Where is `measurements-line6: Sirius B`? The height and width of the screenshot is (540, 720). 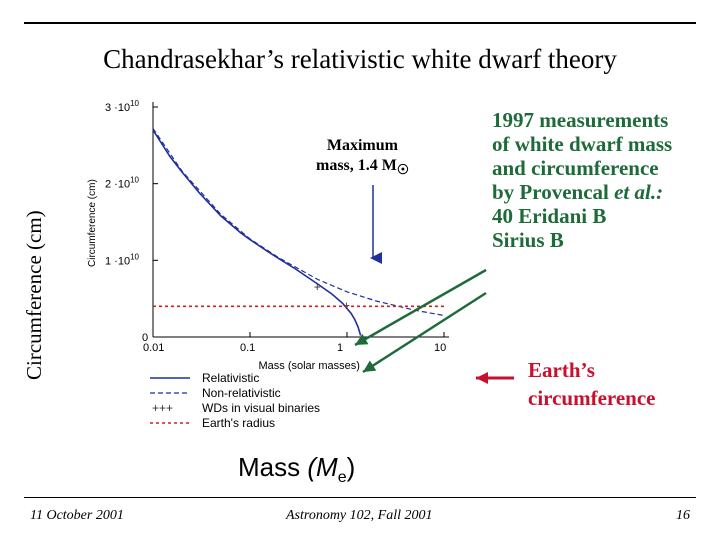
measurements-line6: Sirius B is located at coordinates (528, 240).